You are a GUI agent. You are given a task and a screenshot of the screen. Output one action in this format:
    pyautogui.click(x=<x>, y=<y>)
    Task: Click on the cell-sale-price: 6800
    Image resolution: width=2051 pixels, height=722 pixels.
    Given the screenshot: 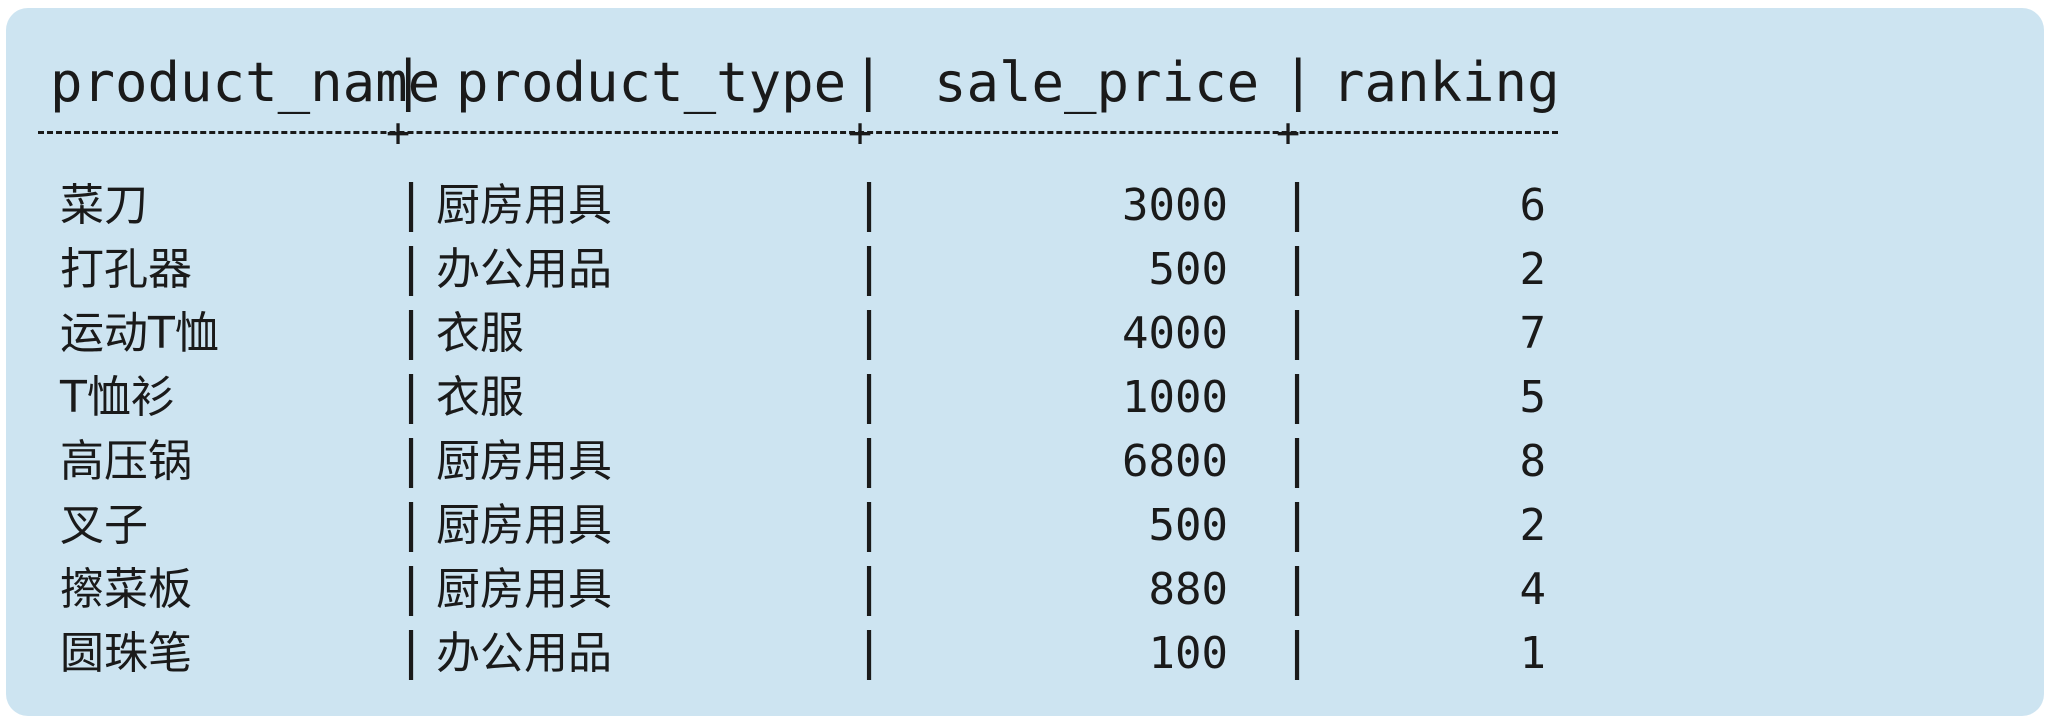 What is the action you would take?
    pyautogui.click(x=1175, y=461)
    